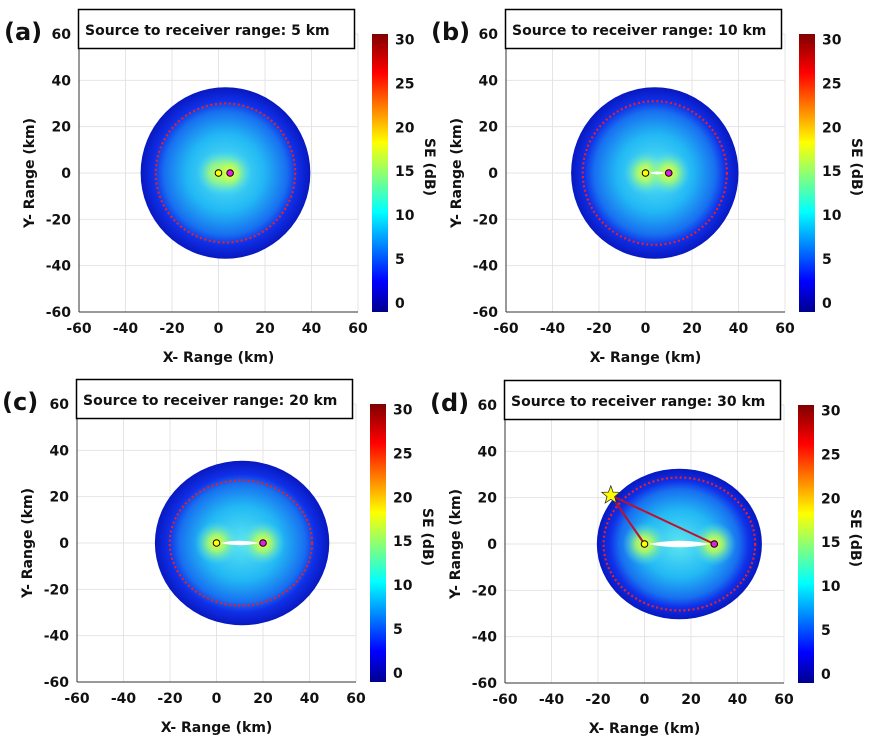  I want to click on panel-label: (b), so click(450, 32).